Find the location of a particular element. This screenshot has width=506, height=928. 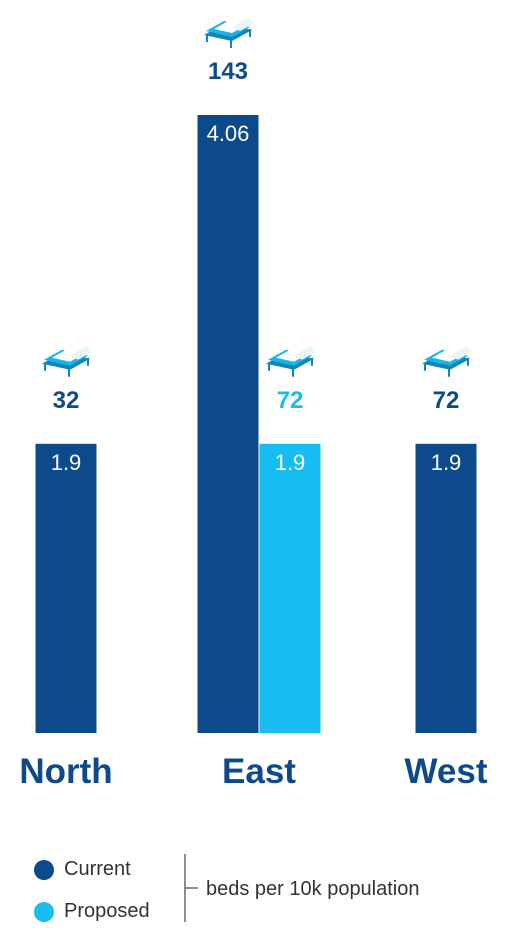

legend: Current Proposed beds per 10k population is located at coordinates (264, 889).